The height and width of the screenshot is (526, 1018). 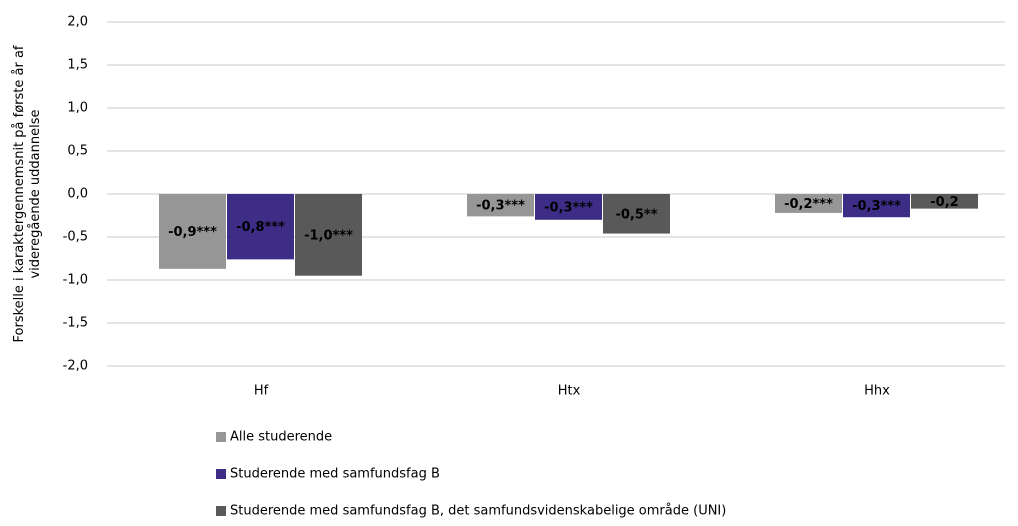 What do you see at coordinates (281, 437) in the screenshot?
I see `legend-label: Alle studerende` at bounding box center [281, 437].